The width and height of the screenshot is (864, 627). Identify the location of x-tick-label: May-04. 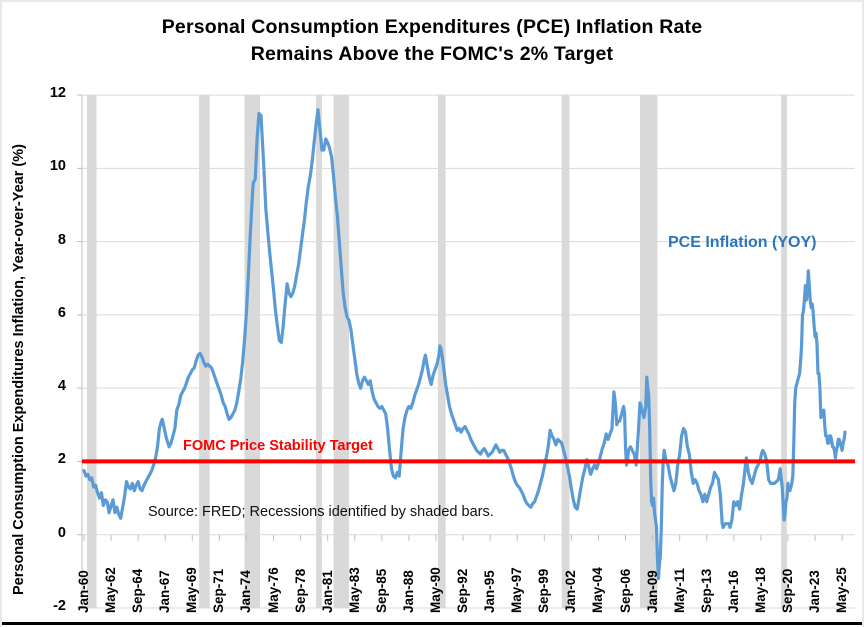
(598, 590).